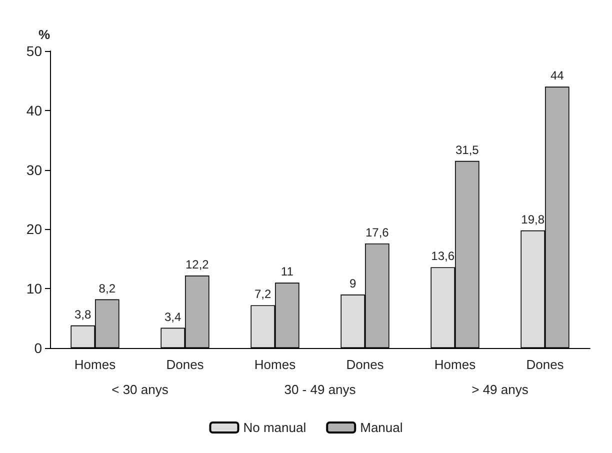  I want to click on data-label: 9, so click(353, 283).